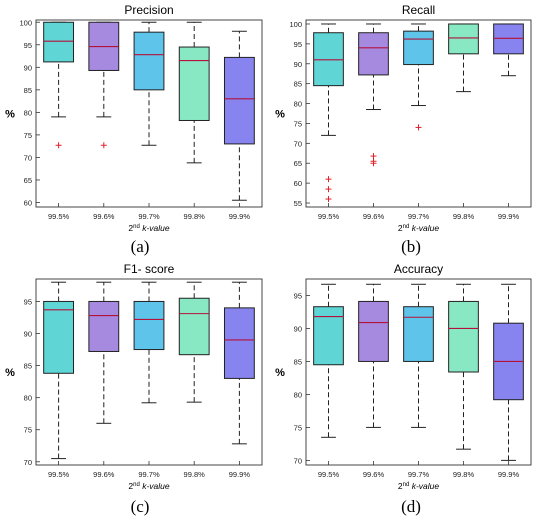  I want to click on y-tick-label: 65, so click(28, 180).